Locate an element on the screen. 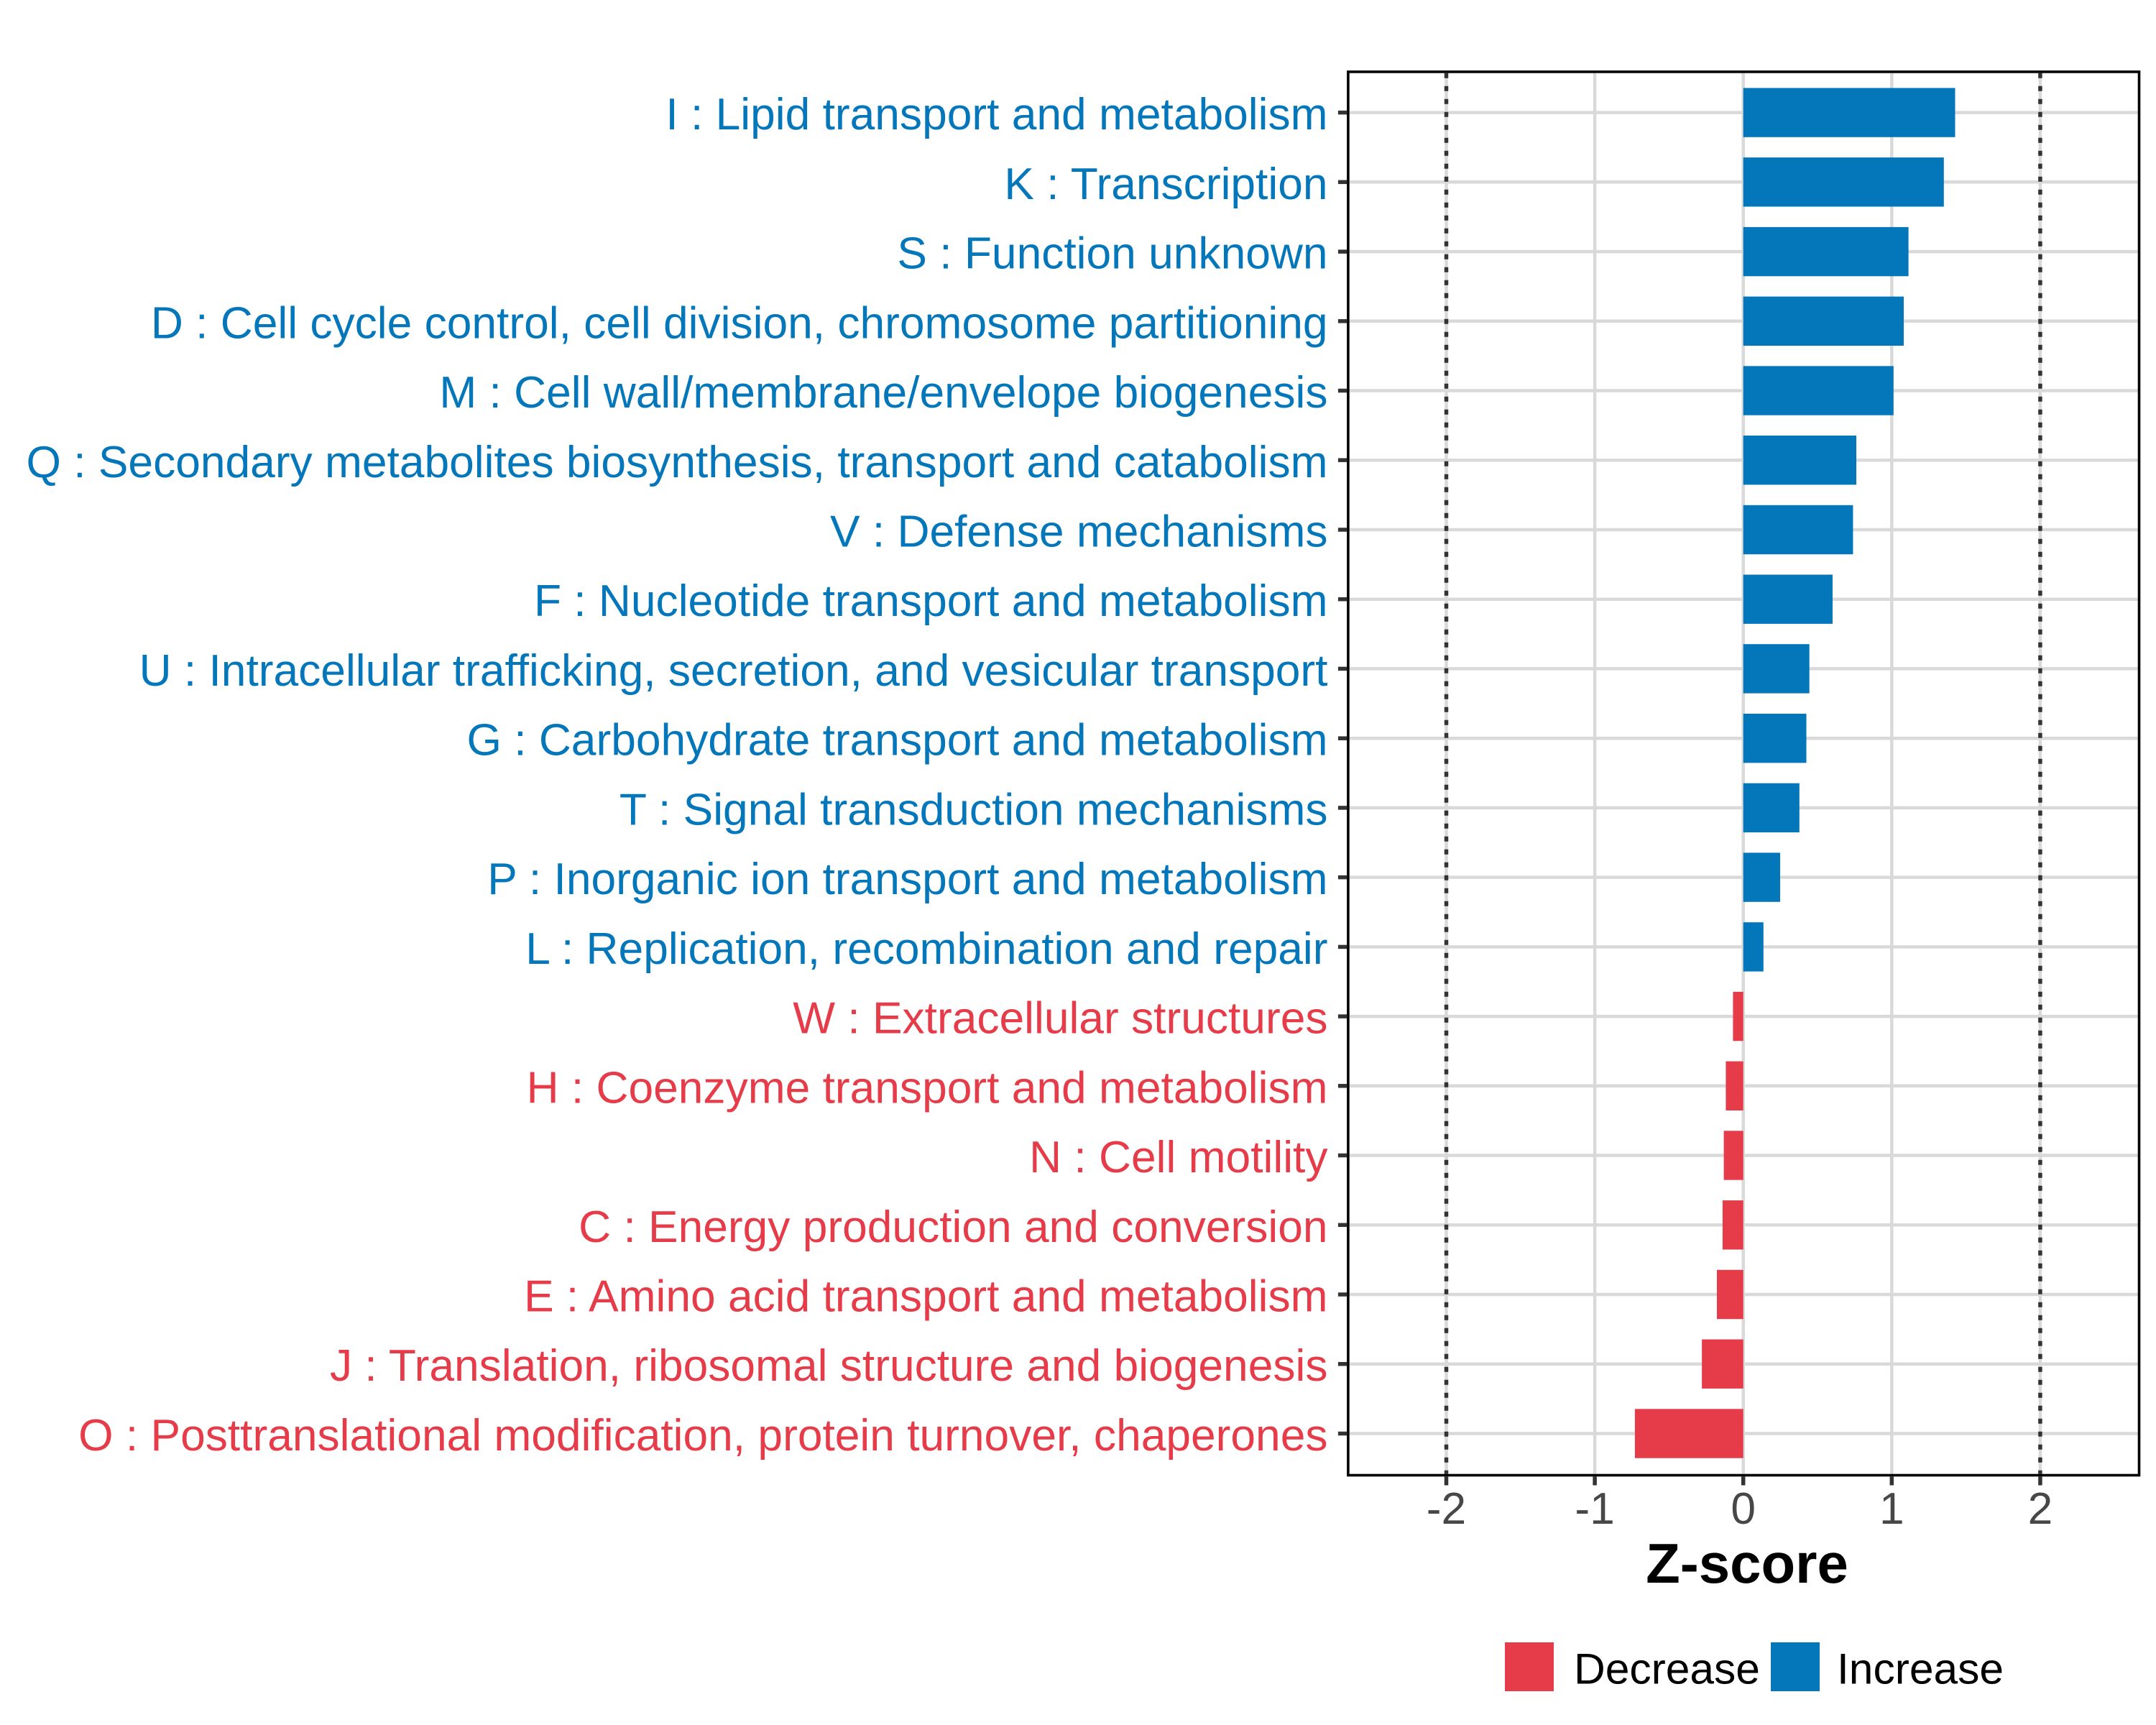  svg-text: V : Defense mechanisms is located at coordinates (1078, 532).